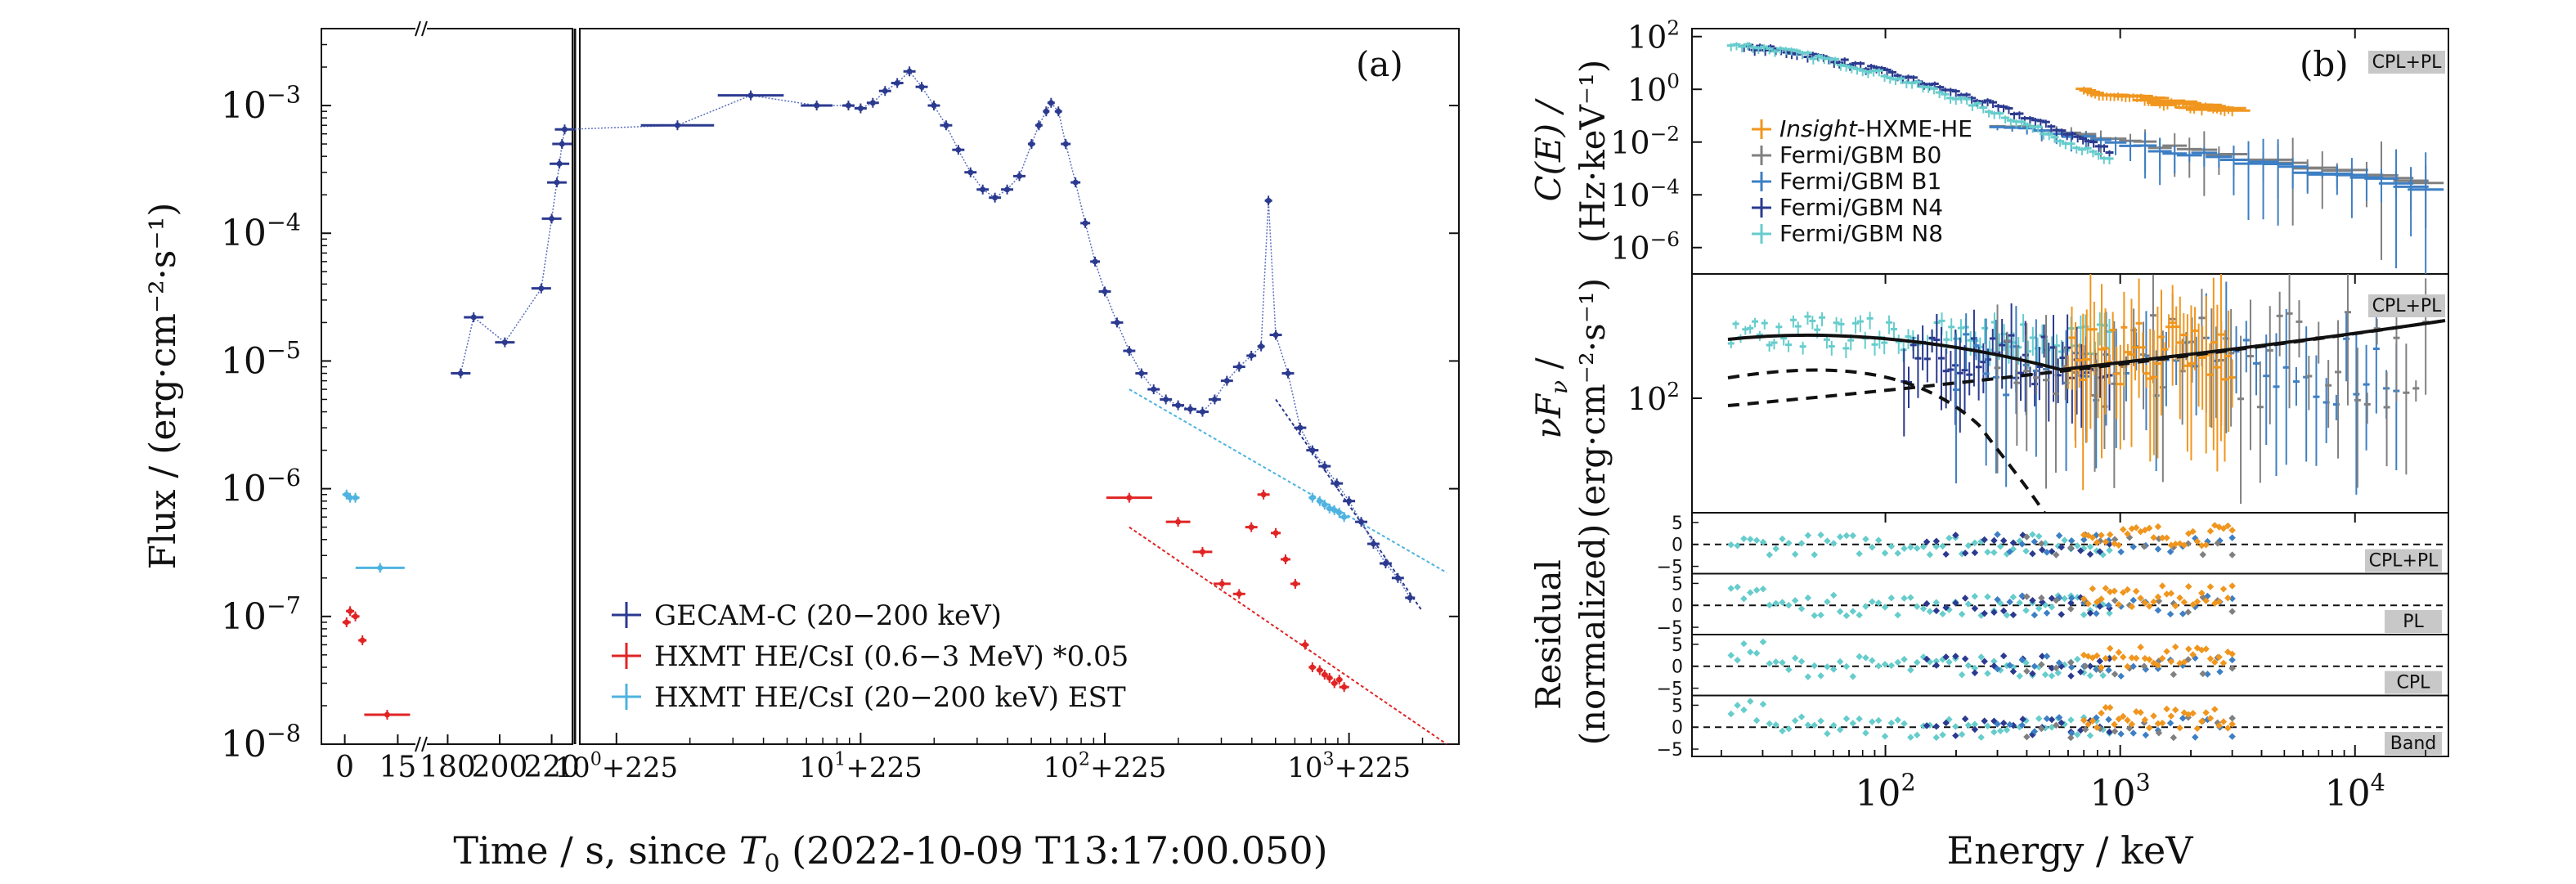 The height and width of the screenshot is (884, 2576). What do you see at coordinates (1670, 629) in the screenshot?
I see `residual-tick-label: −5` at bounding box center [1670, 629].